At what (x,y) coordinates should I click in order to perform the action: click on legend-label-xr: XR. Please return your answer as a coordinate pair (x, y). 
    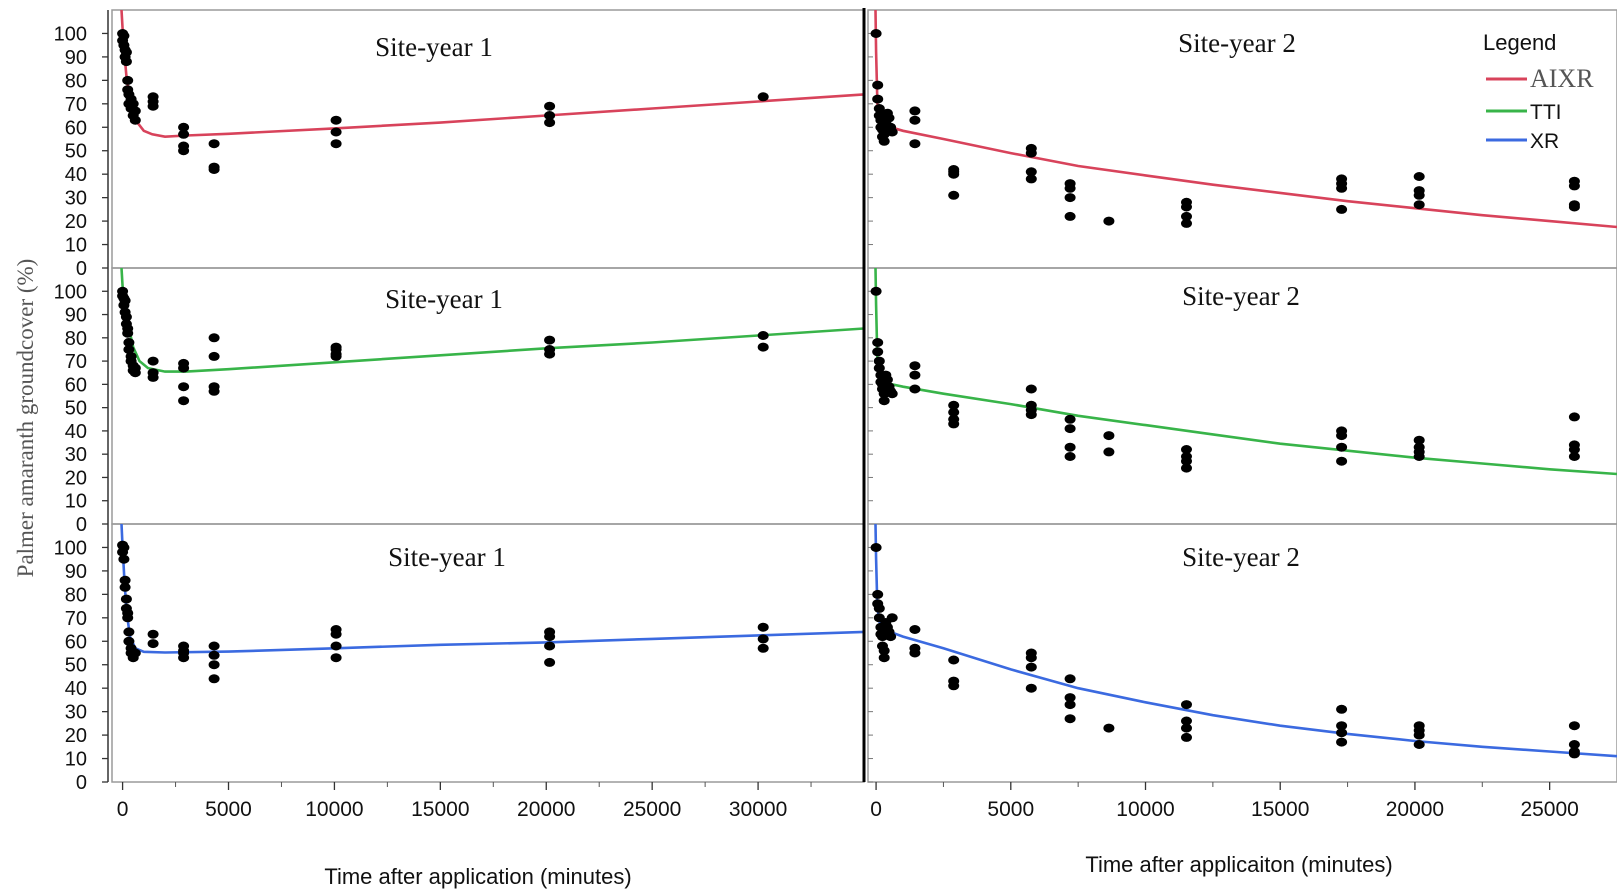
    Looking at the image, I should click on (1544, 141).